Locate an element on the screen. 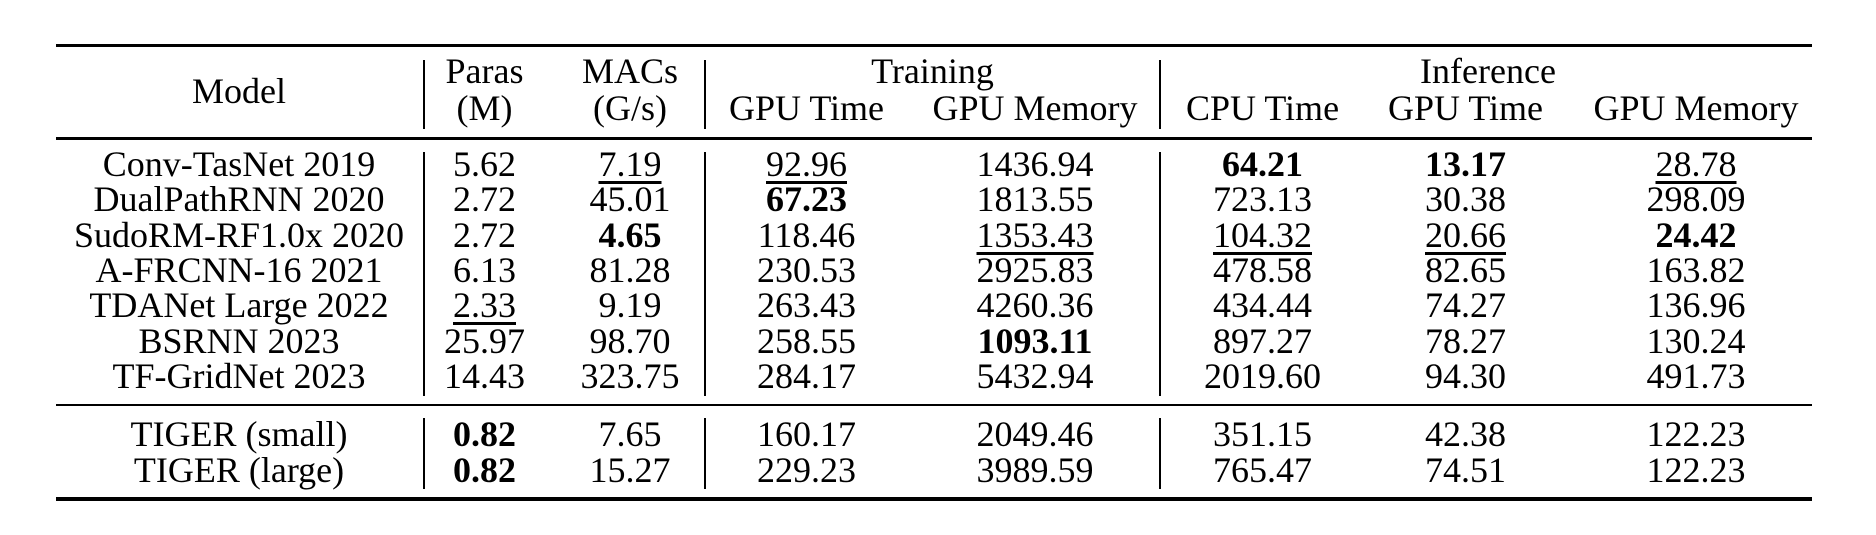  value-cell: 160.17 is located at coordinates (806, 434).